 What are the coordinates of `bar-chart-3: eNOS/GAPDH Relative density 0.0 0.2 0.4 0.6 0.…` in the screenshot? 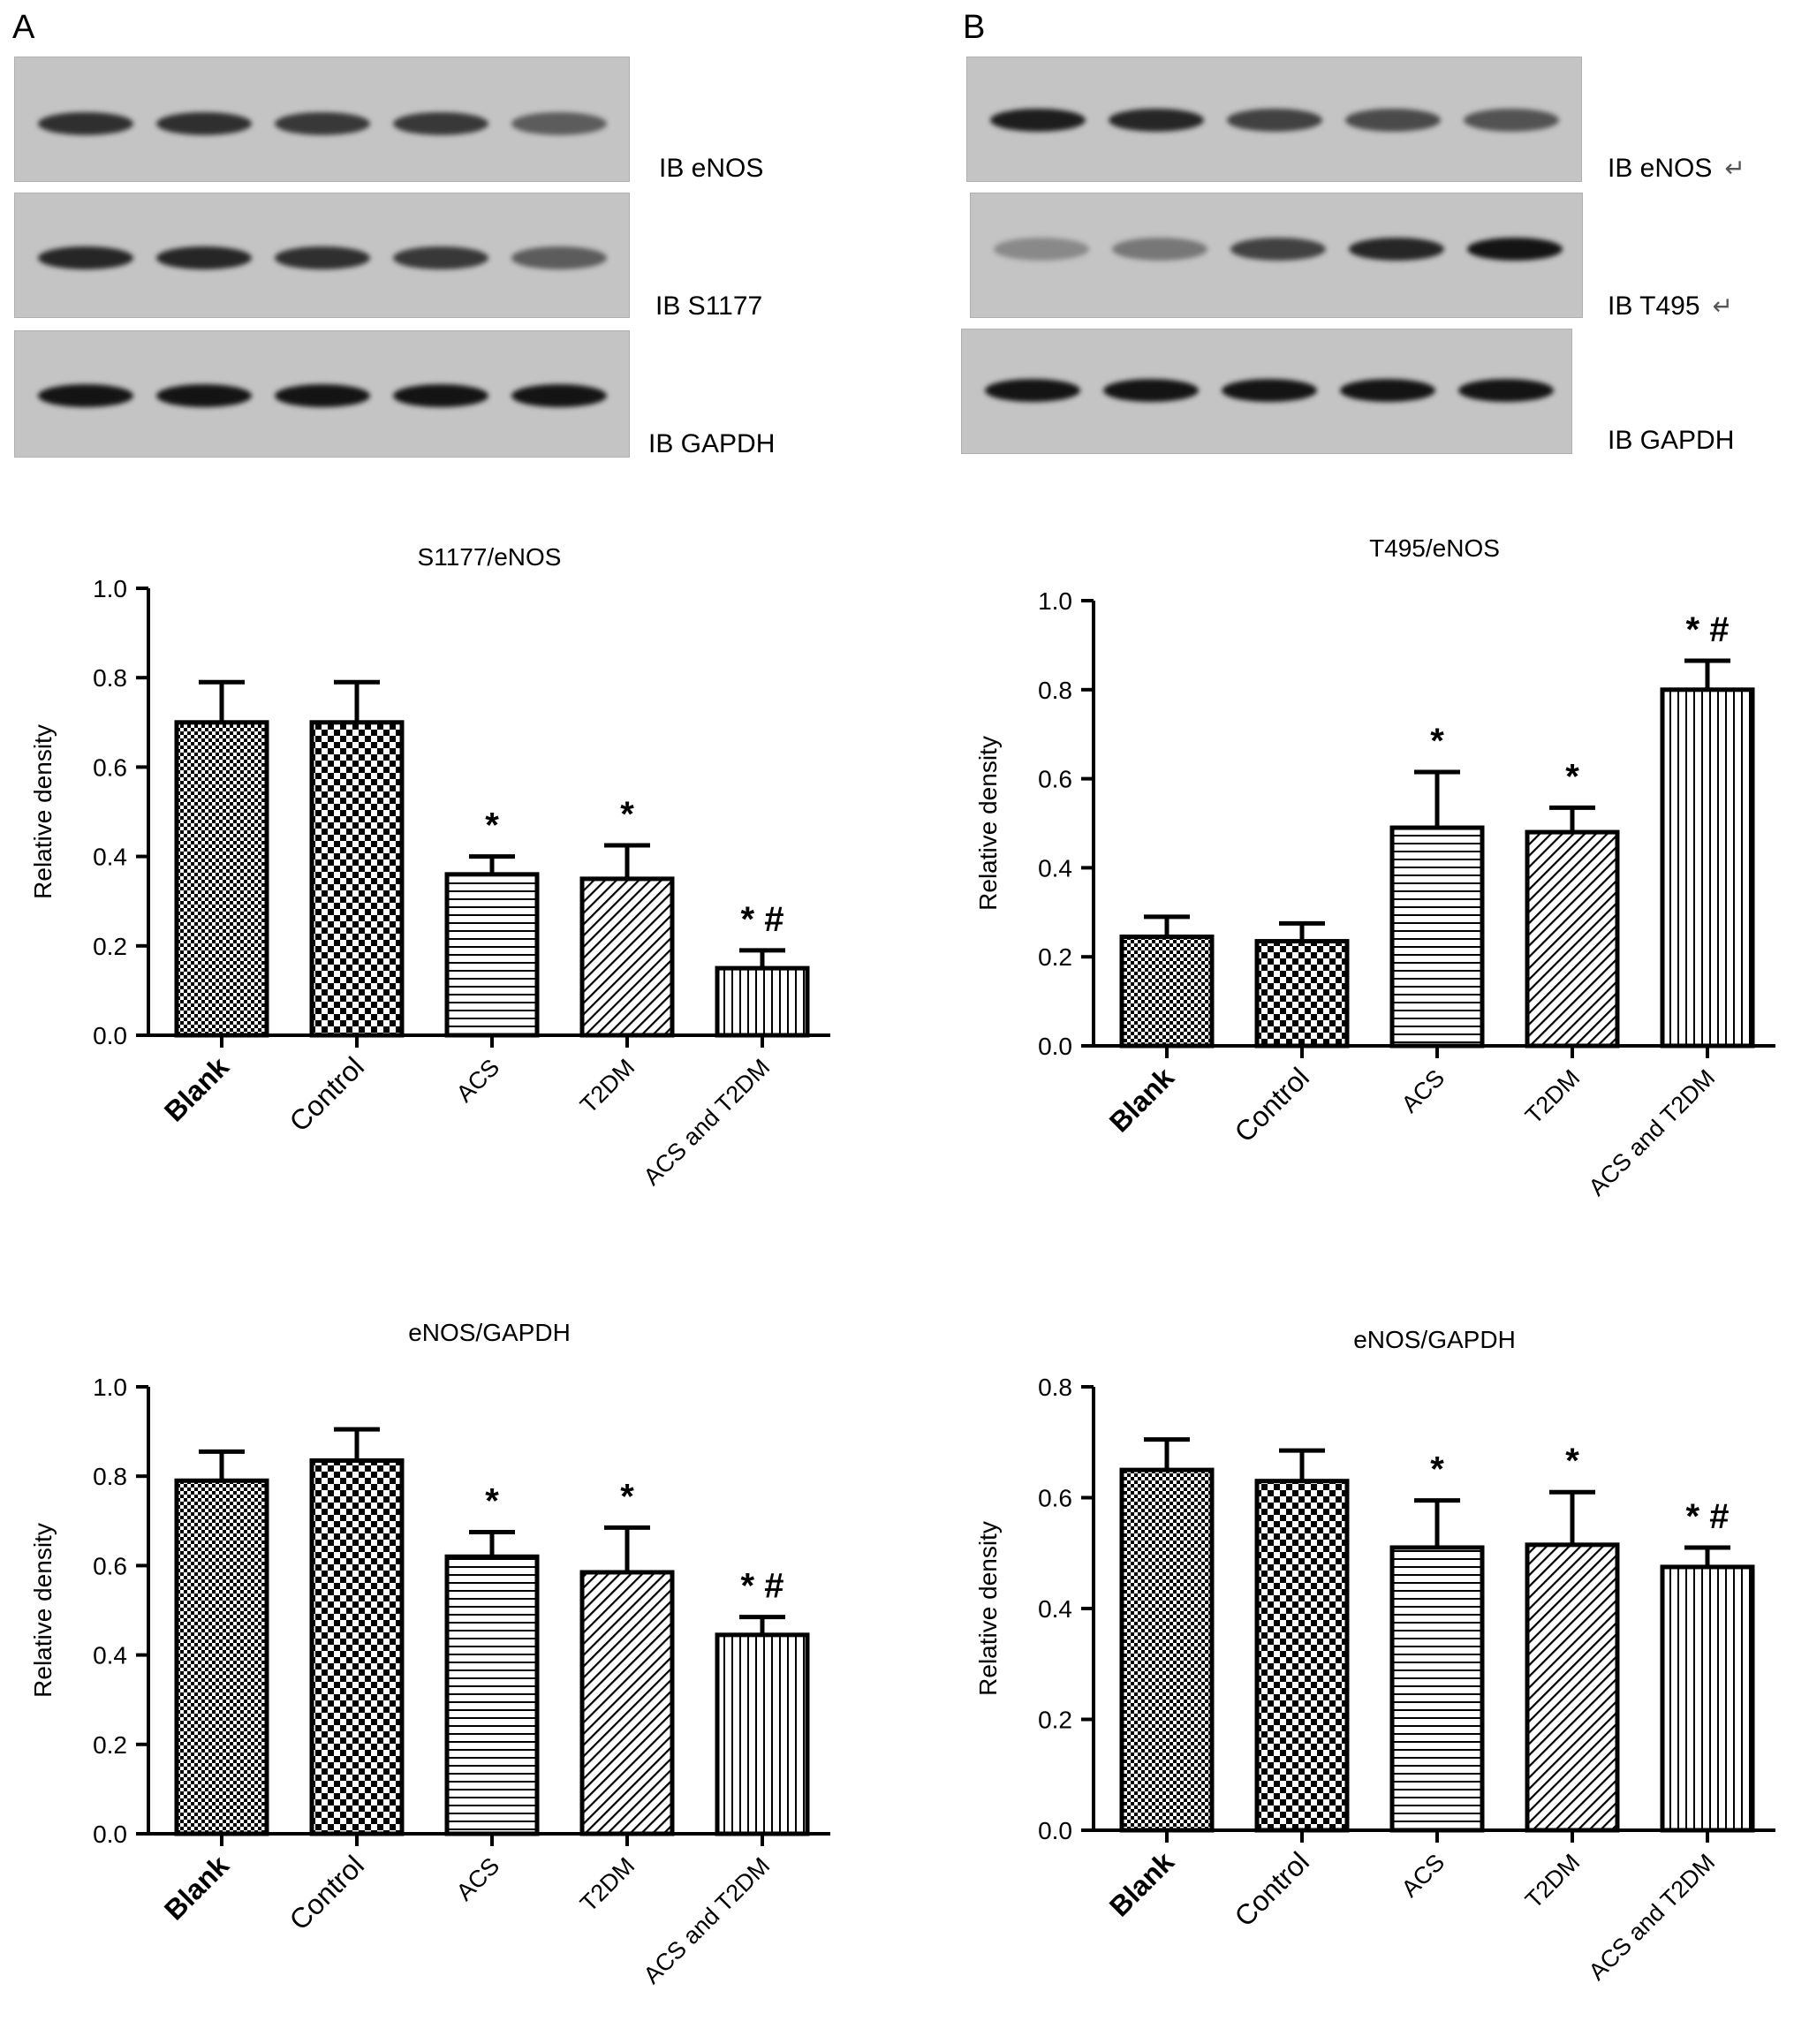 It's located at (430, 1654).